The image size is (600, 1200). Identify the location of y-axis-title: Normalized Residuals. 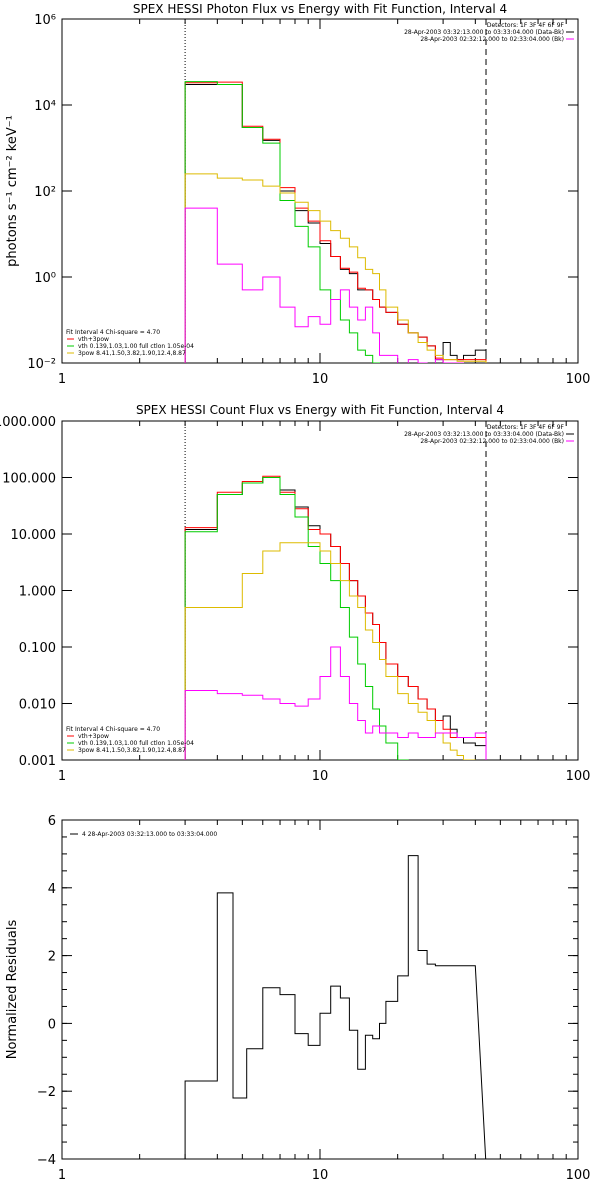
(12, 990).